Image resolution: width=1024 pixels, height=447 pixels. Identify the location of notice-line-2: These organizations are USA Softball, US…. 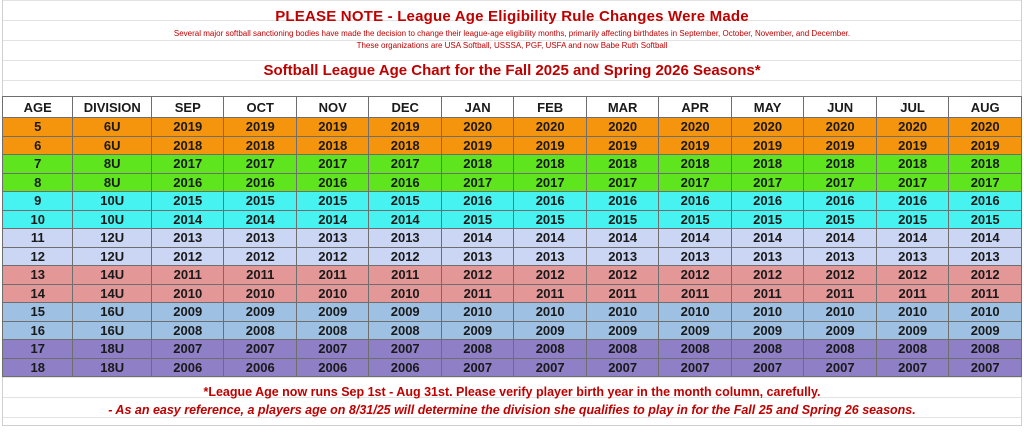
(512, 45).